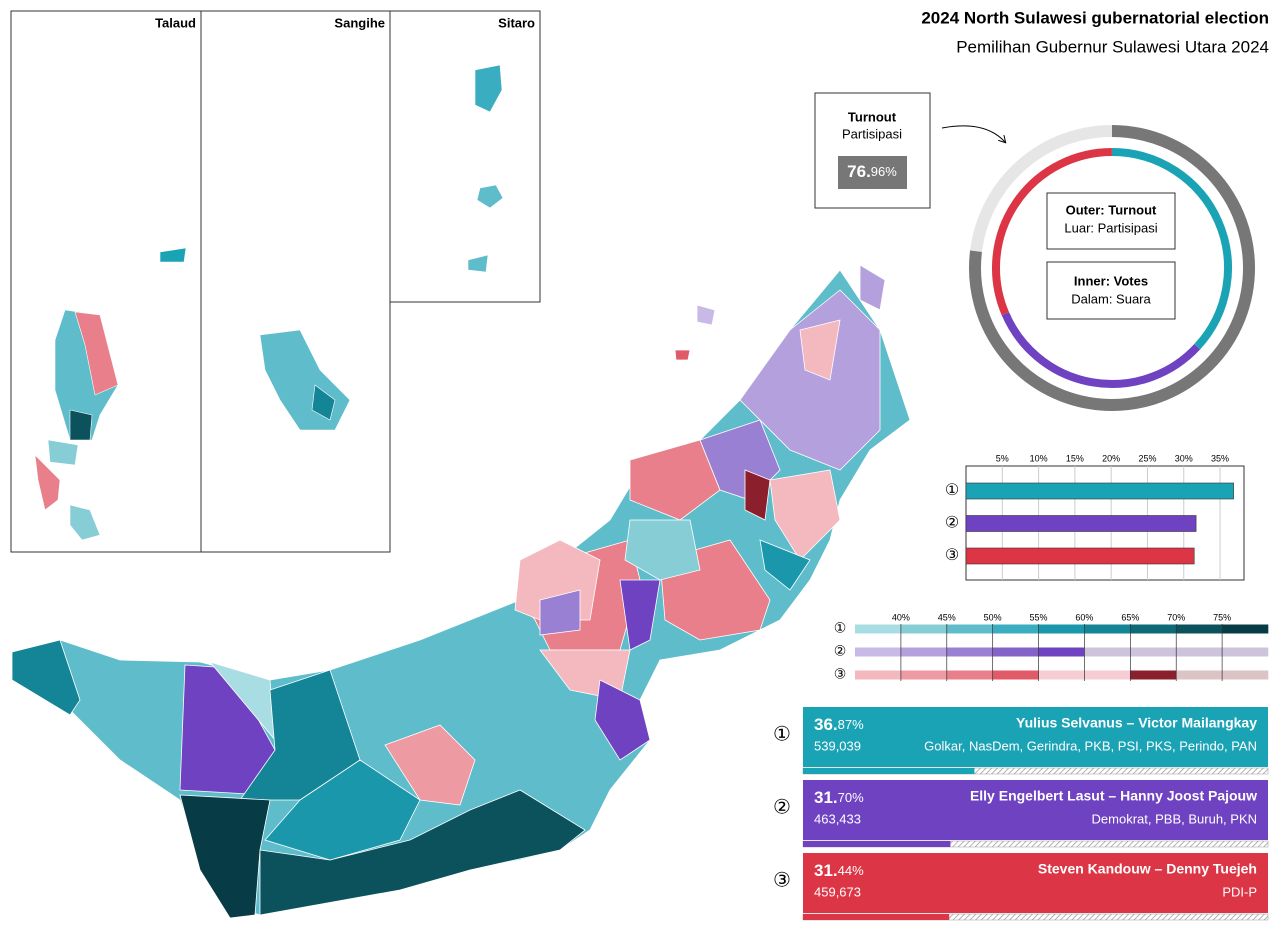 The height and width of the screenshot is (931, 1280). Describe the element at coordinates (1239, 891) in the screenshot. I see `candidate-parties: PDI-P` at that location.